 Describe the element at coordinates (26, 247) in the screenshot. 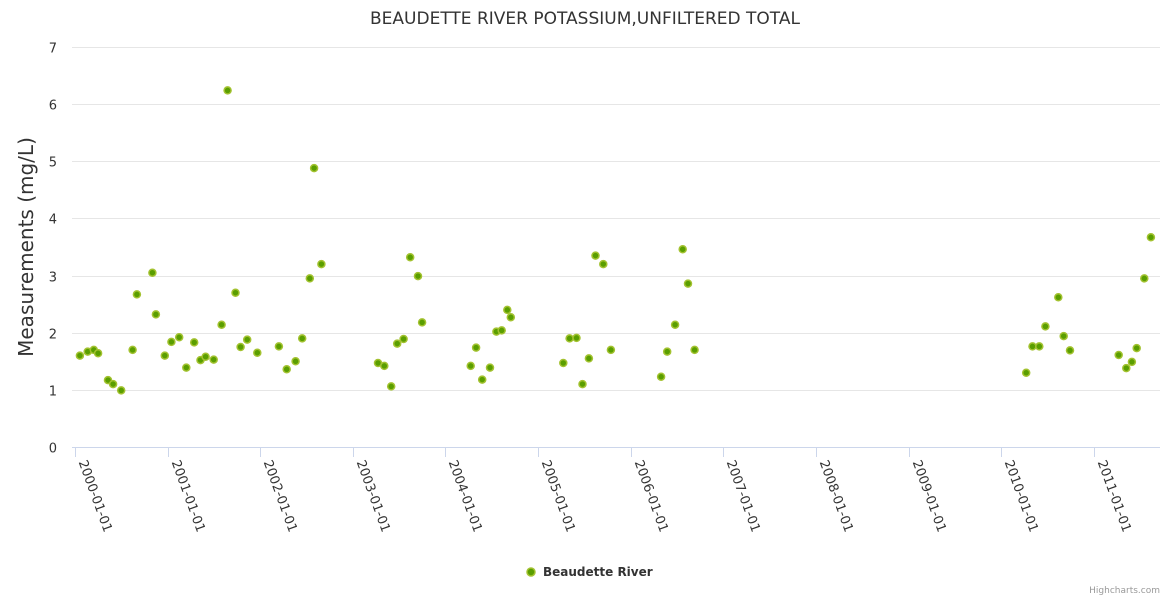

I see `y-axis-label: Measurements (mg/L)` at that location.